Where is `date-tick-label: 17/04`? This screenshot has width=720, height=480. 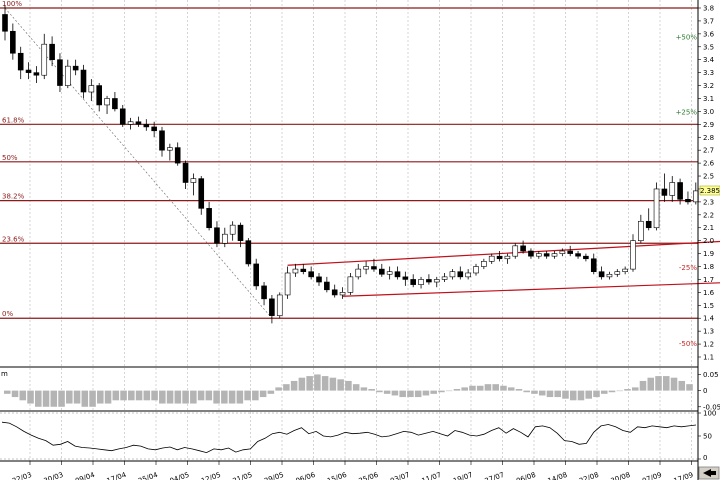 date-tick-label: 17/04 is located at coordinates (117, 475).